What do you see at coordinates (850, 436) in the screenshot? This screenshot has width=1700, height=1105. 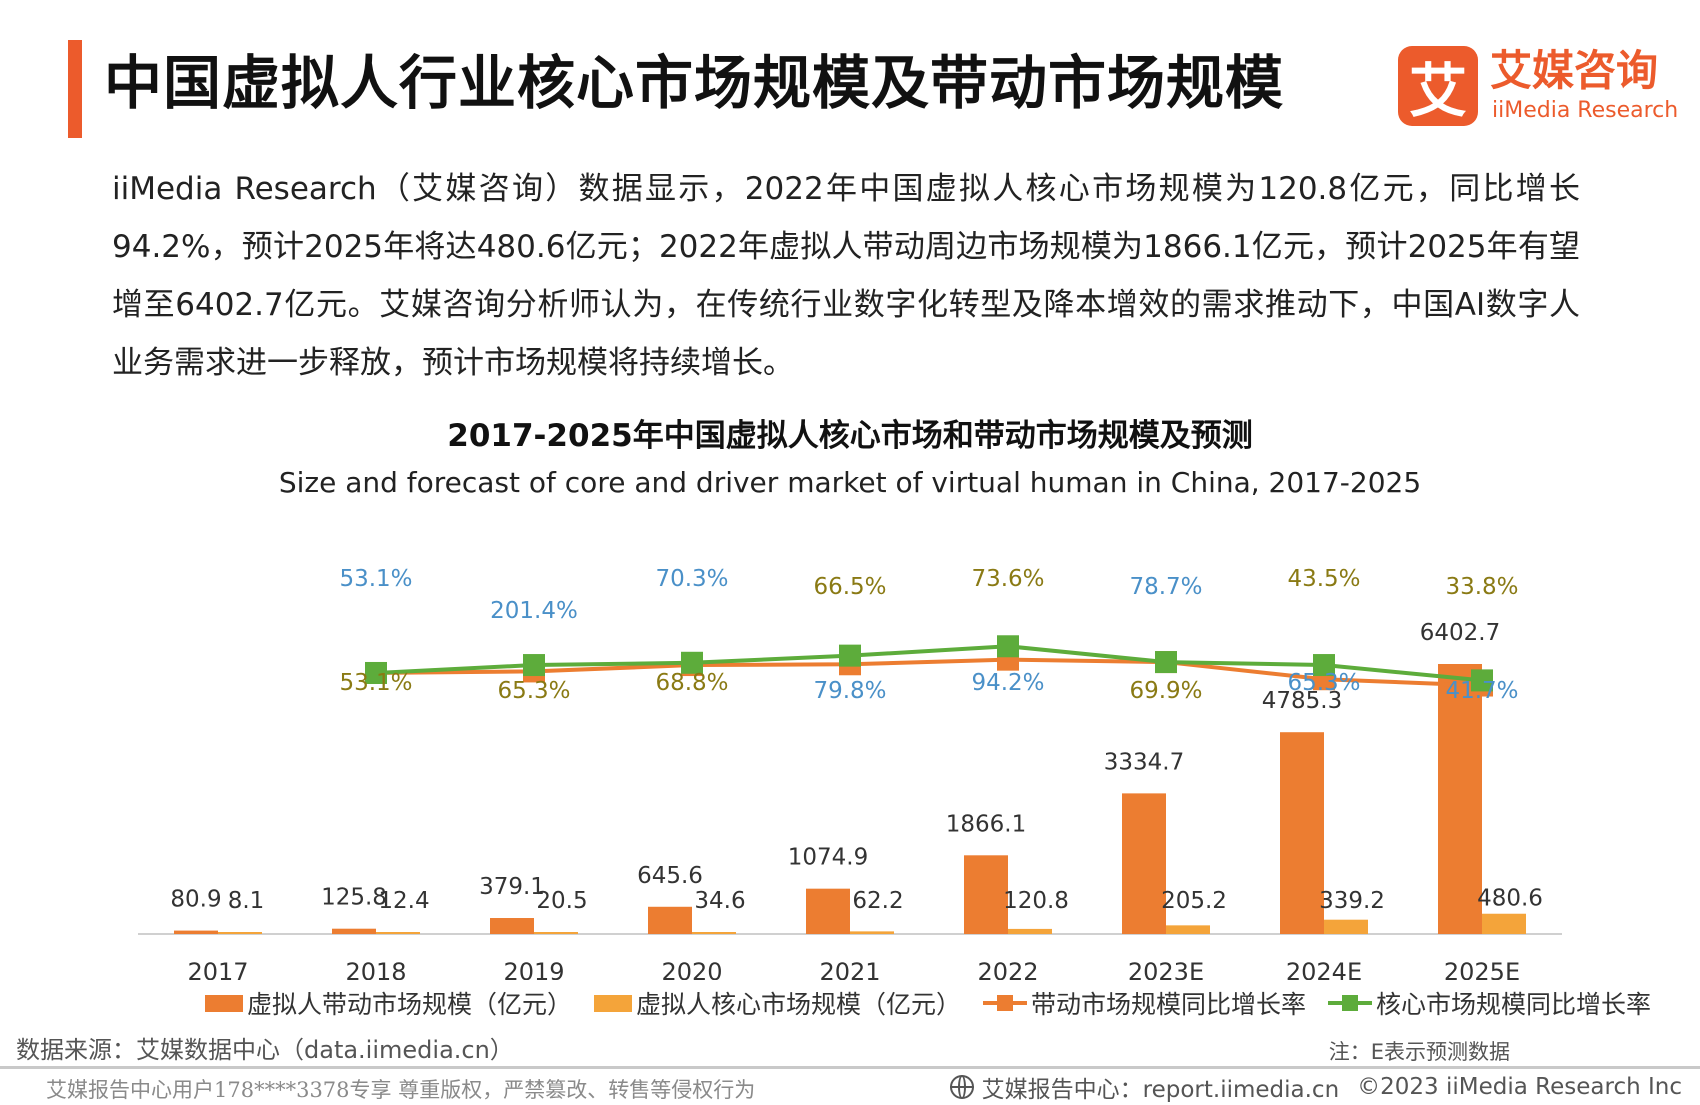 I see `chart-title: 2017-2025年中国虚拟人核心市场和带动市场规模及预测` at bounding box center [850, 436].